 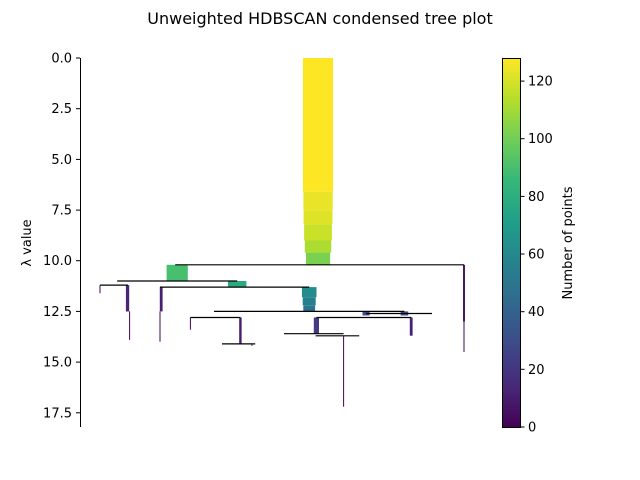 What do you see at coordinates (57, 413) in the screenshot?
I see `y-tick-label: 17.5` at bounding box center [57, 413].